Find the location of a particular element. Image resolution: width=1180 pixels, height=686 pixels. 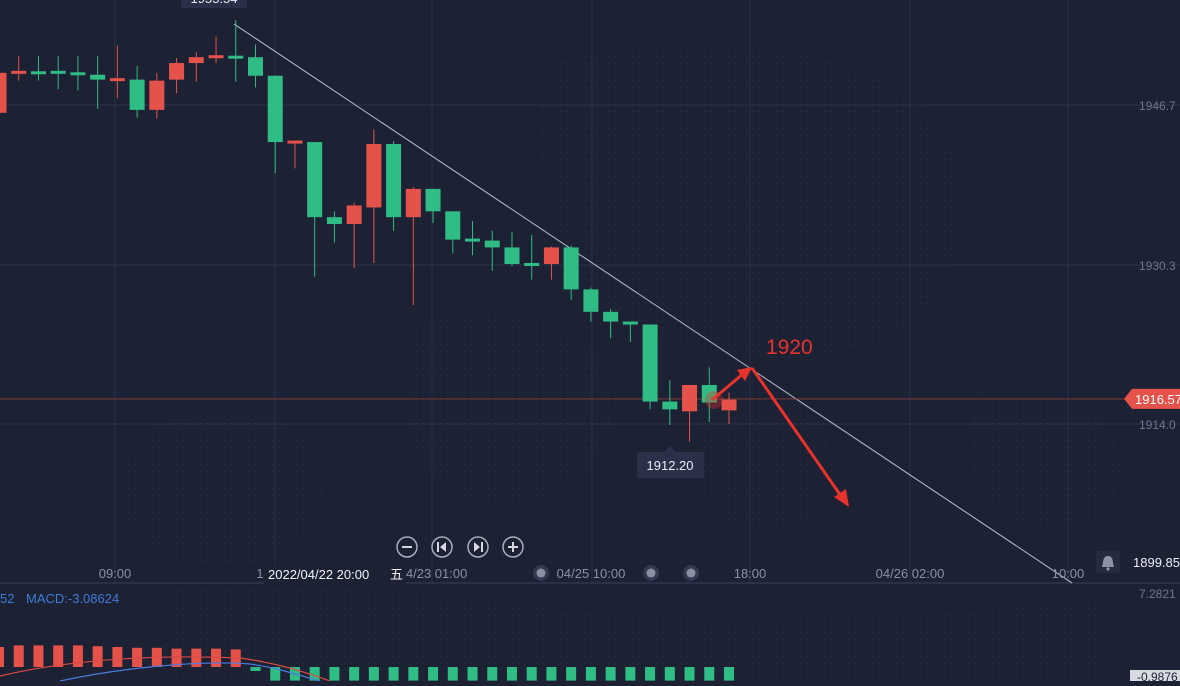

x-tick-label: 04/23 01:00 is located at coordinates (433, 573).